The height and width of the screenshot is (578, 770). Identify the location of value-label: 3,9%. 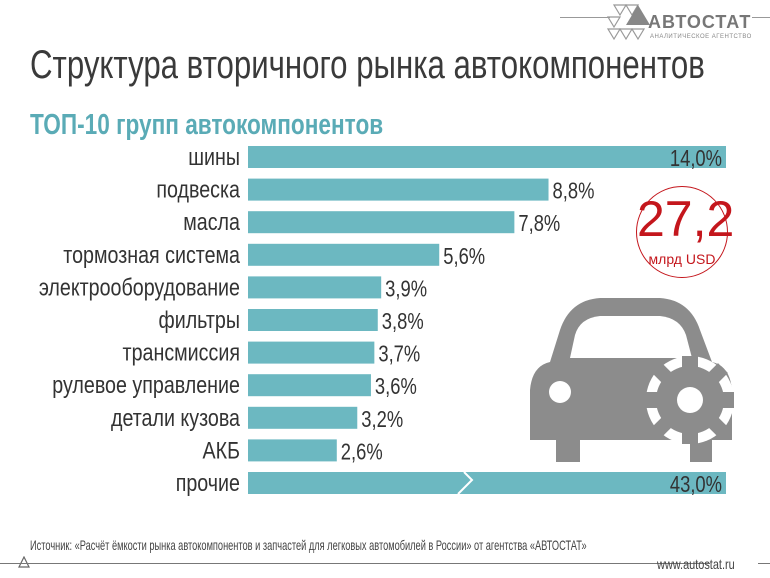
(406, 289).